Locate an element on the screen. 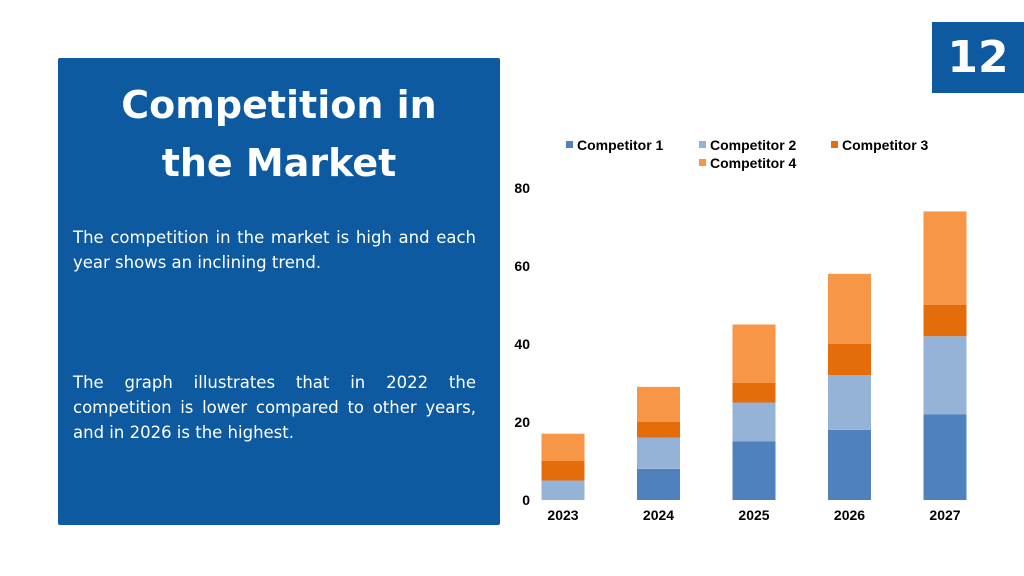 The width and height of the screenshot is (1024, 576). legend-label-competitor-1: Competitor 1 is located at coordinates (620, 145).